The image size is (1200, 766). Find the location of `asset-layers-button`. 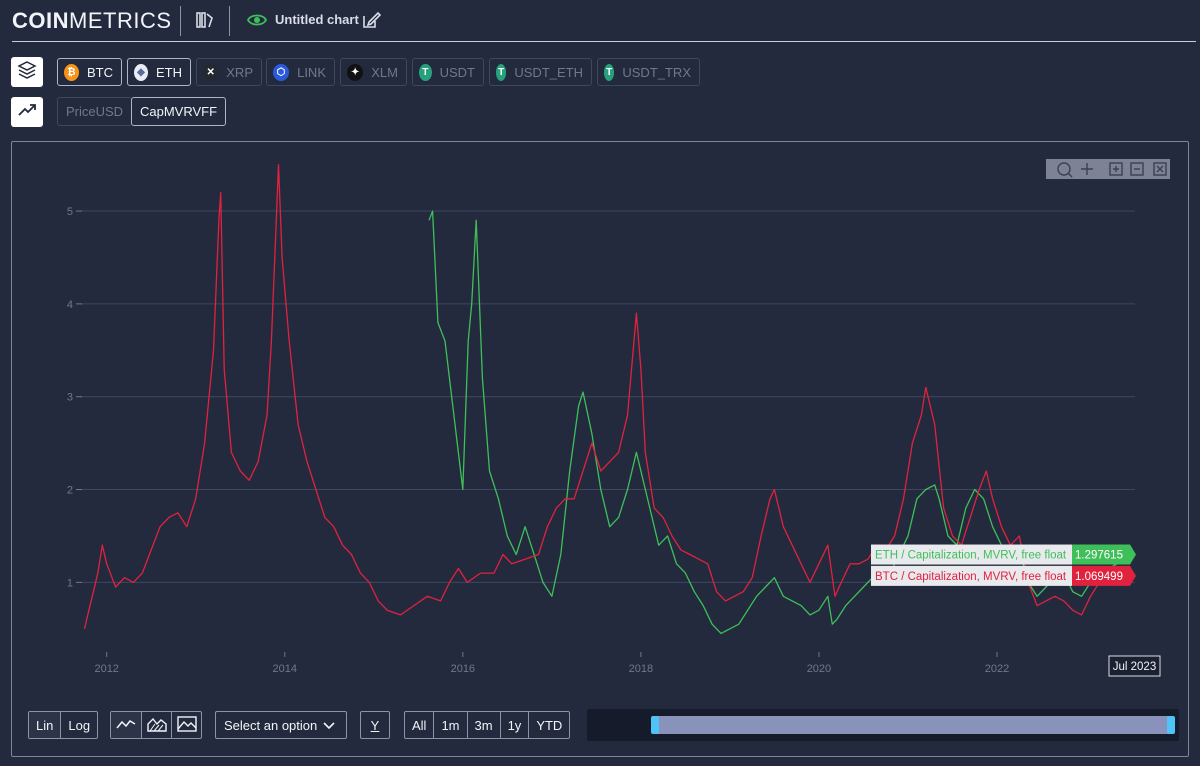

asset-layers-button is located at coordinates (27, 72).